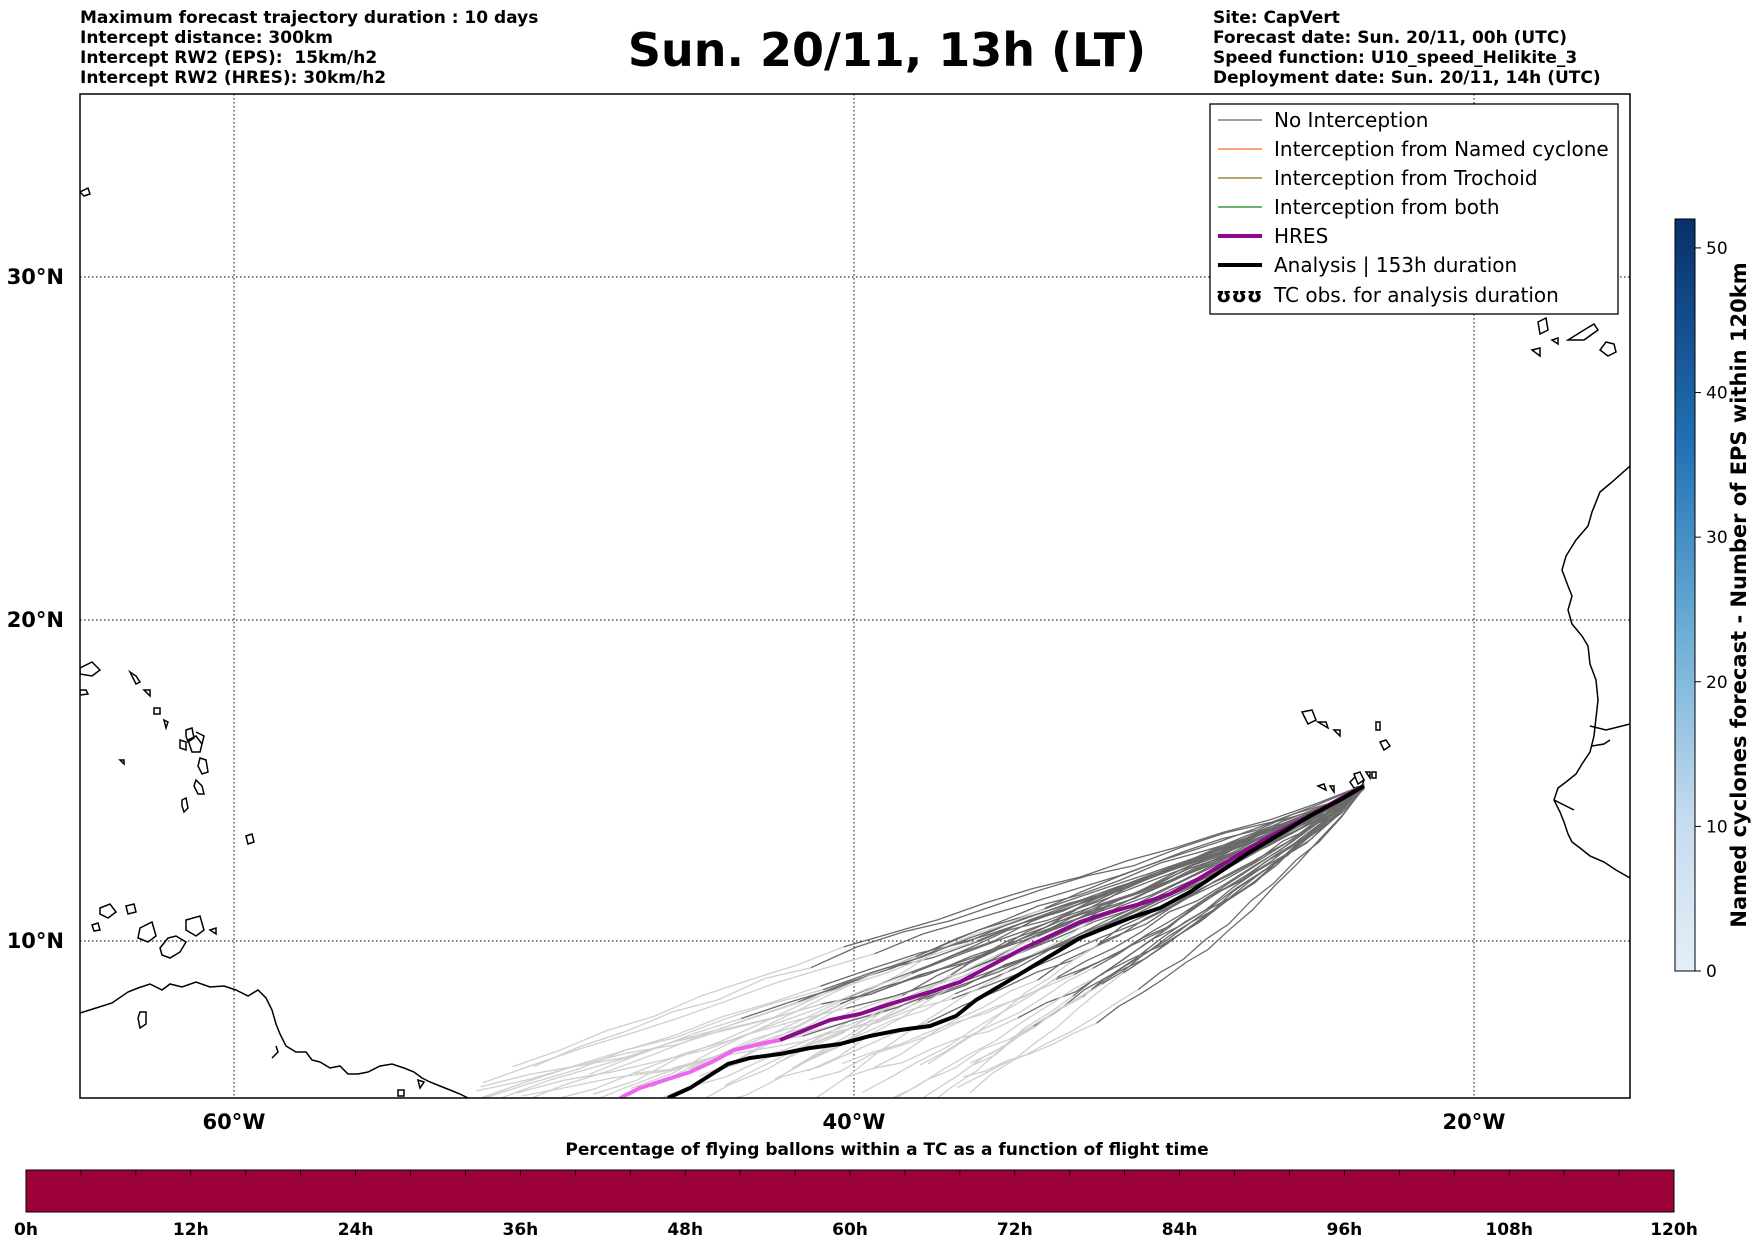 The height and width of the screenshot is (1241, 1752). I want to click on tc-obs-symbol: ʊʊʊ, so click(1239, 295).